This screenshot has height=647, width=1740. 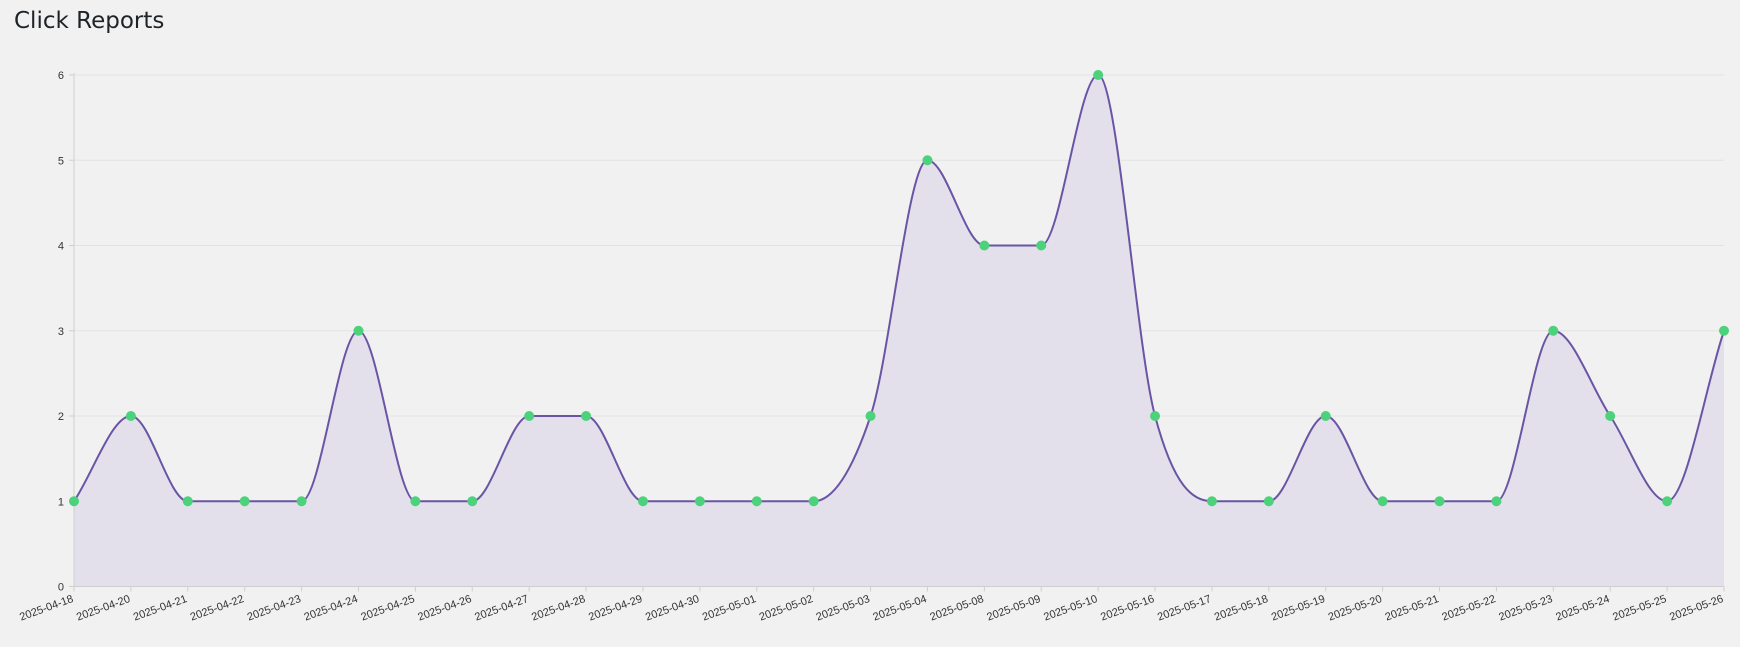 What do you see at coordinates (1184, 608) in the screenshot?
I see `x-tick-label: 2025-05-17` at bounding box center [1184, 608].